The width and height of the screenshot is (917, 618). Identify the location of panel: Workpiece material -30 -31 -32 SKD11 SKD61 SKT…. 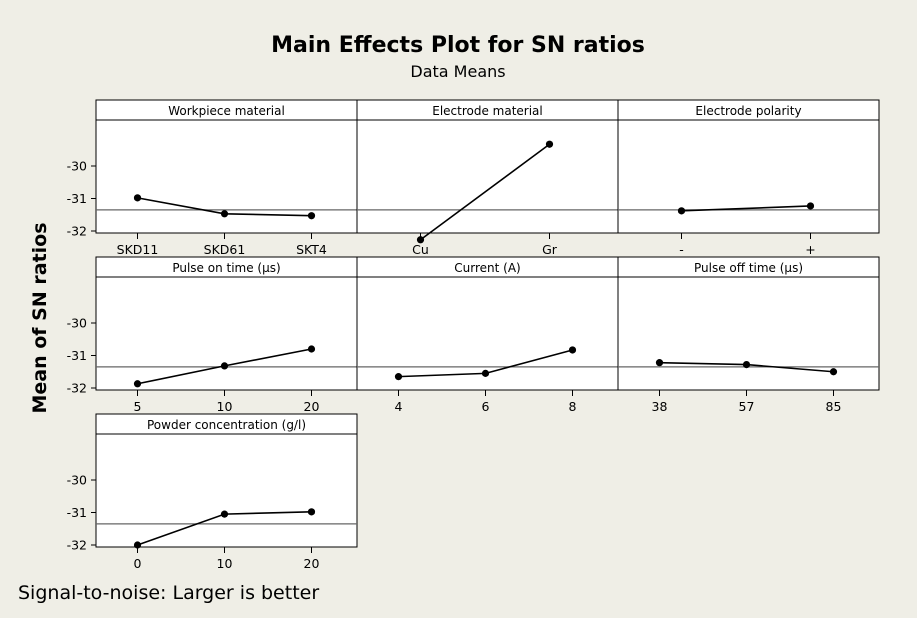
(212, 178).